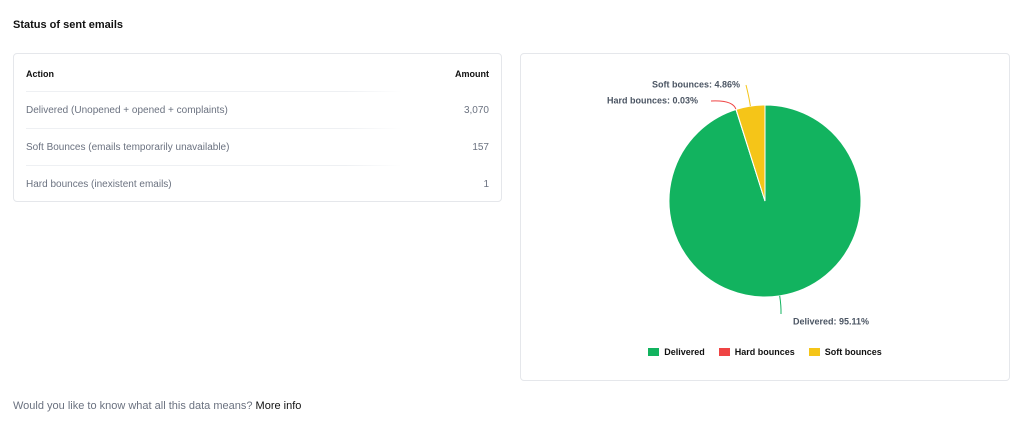 The image size is (1024, 425). I want to click on row-amount: 157, so click(480, 147).